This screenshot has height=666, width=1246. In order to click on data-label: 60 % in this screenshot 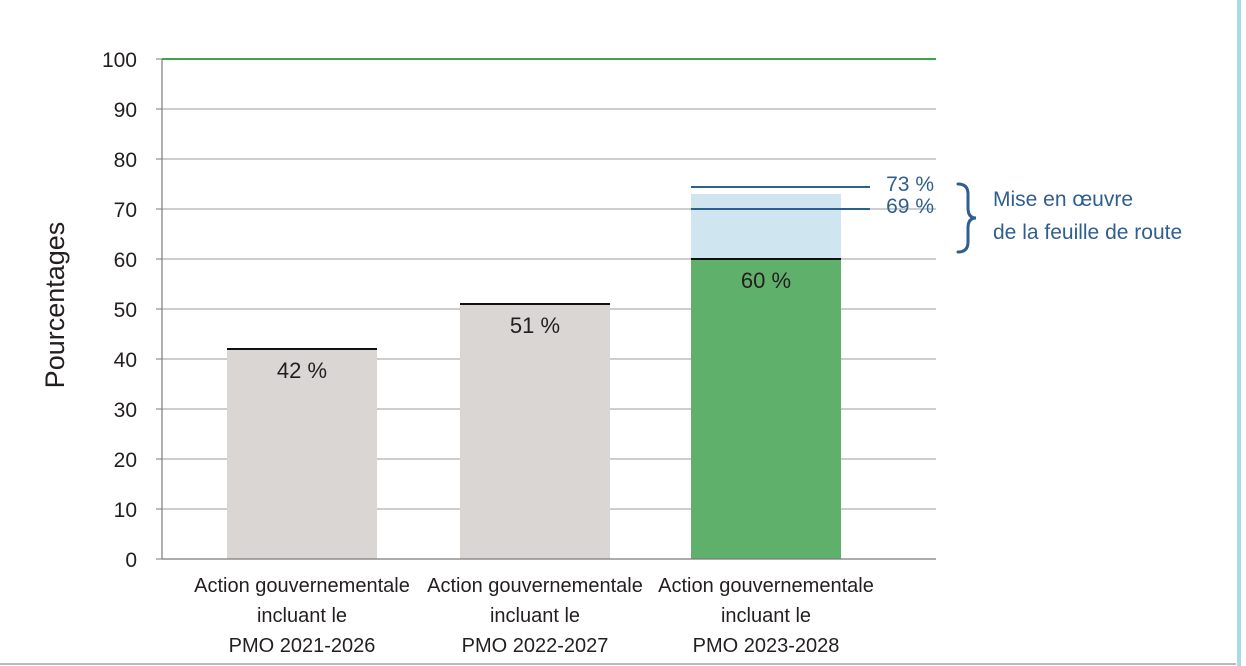, I will do `click(766, 280)`.